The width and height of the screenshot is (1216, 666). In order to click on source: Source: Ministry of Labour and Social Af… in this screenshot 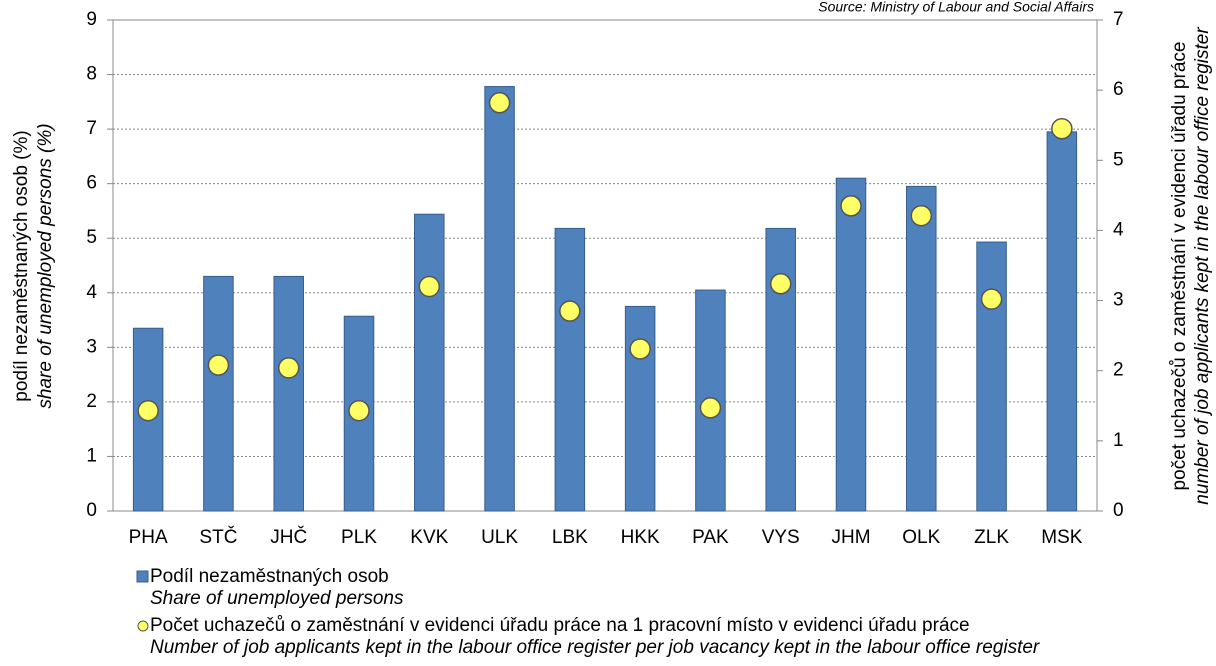, I will do `click(956, 7)`.